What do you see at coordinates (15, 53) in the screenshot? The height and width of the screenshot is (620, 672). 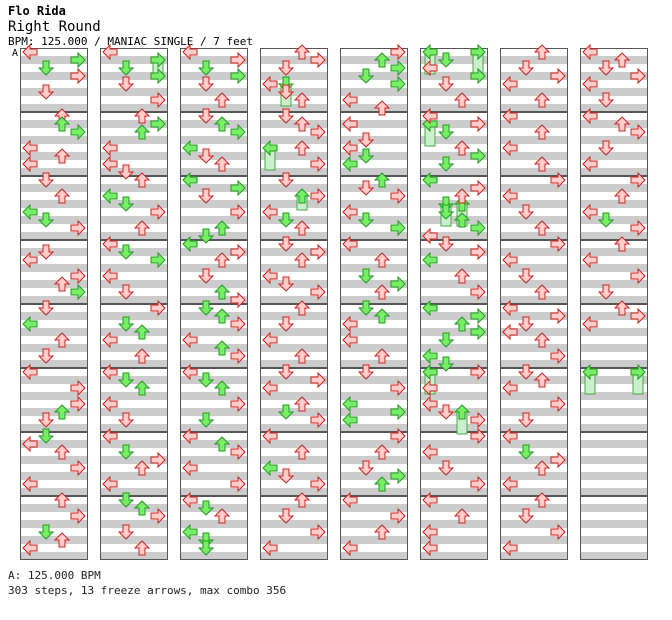 I see `bpm-change-marker: A` at bounding box center [15, 53].